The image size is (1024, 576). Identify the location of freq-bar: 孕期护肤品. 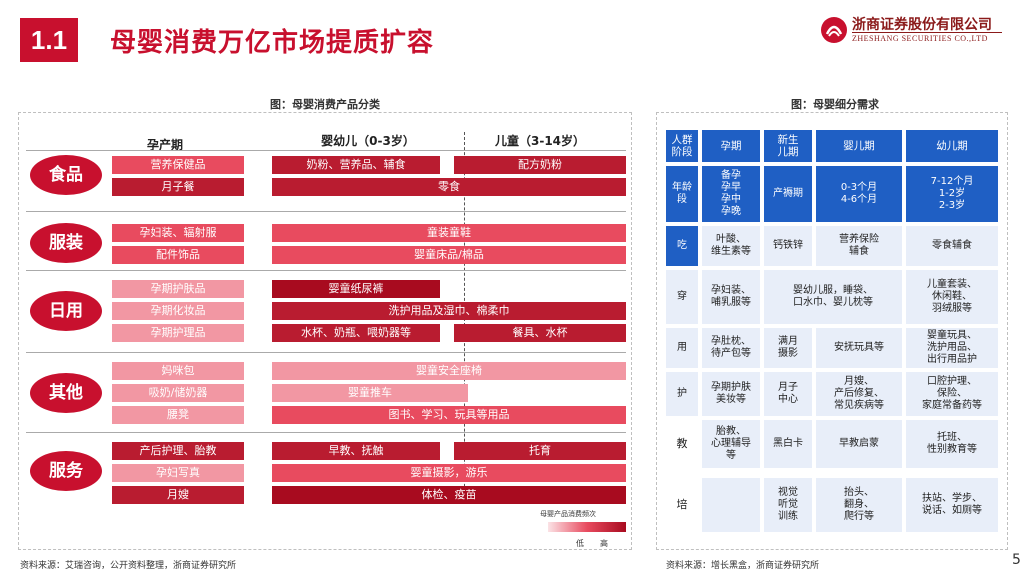
(178, 289).